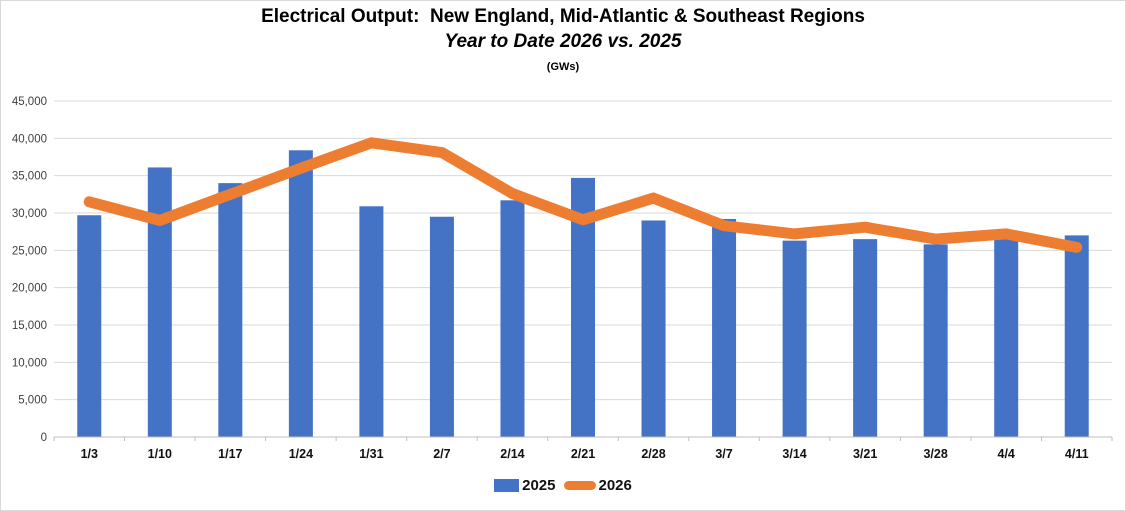 The height and width of the screenshot is (511, 1126). Describe the element at coordinates (579, 485) in the screenshot. I see `legend-swatch-2026-line` at that location.